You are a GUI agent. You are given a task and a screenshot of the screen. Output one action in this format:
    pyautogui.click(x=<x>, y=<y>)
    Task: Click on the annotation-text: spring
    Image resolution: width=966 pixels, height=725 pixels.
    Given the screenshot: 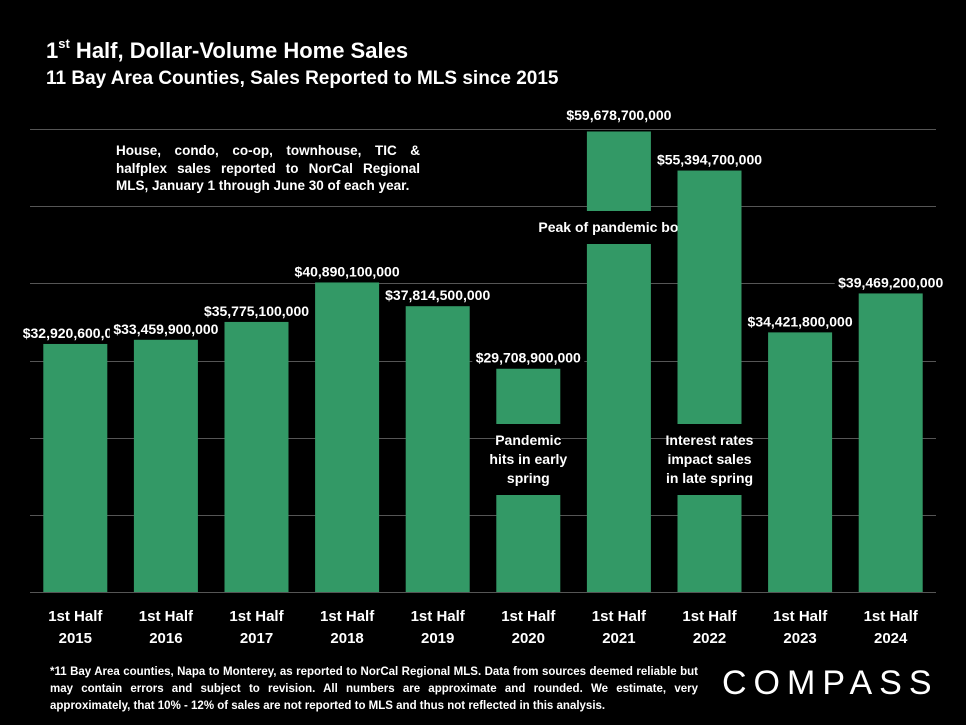 What is the action you would take?
    pyautogui.click(x=528, y=478)
    